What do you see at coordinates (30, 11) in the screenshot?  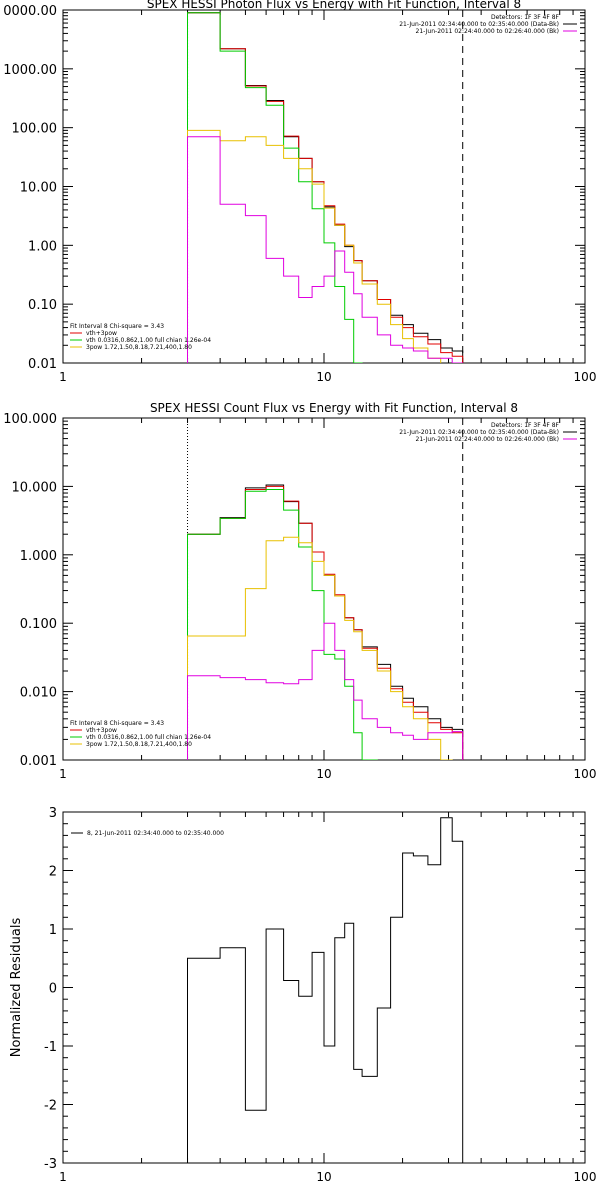 I see `y-tick-label: 0000.00` at bounding box center [30, 11].